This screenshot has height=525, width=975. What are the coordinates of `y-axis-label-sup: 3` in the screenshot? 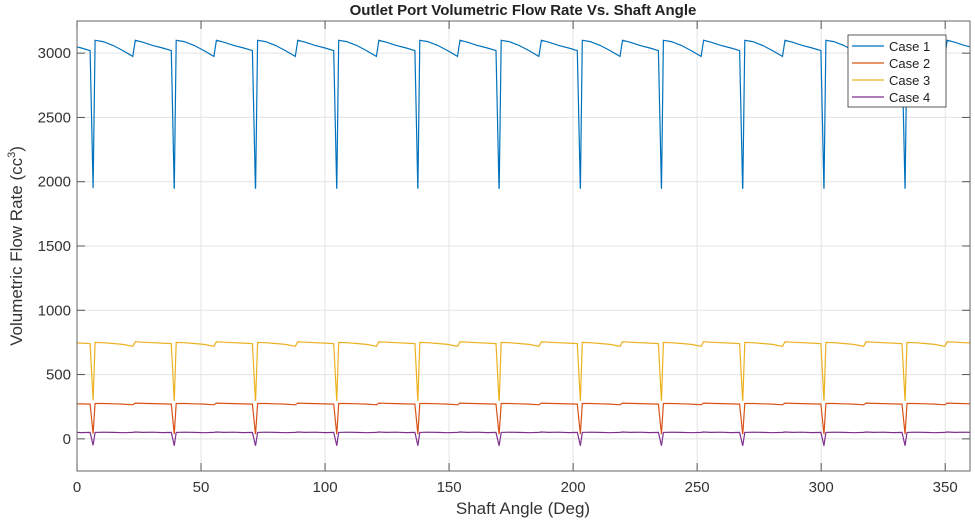 It's located at (12, 155).